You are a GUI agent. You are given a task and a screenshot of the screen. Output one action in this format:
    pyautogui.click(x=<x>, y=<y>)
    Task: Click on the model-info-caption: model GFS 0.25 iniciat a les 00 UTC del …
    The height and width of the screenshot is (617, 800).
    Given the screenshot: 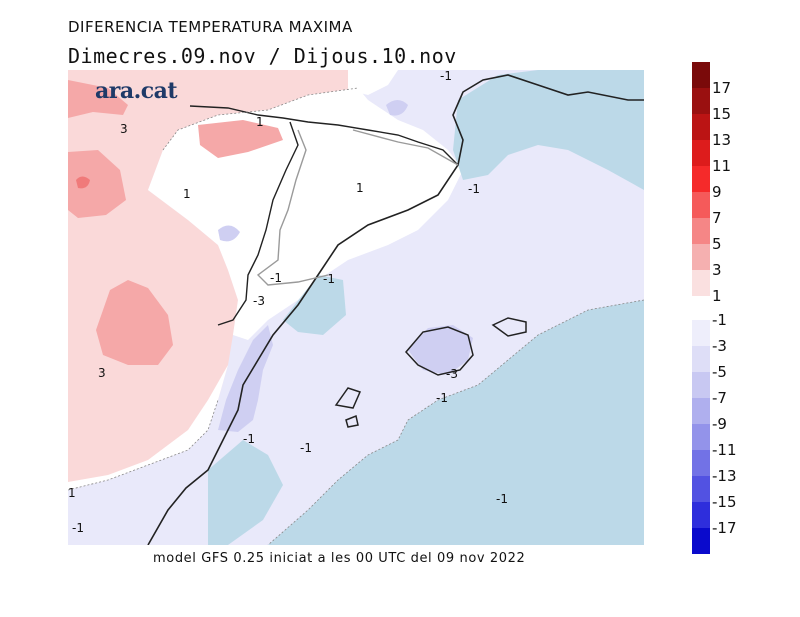 What is the action you would take?
    pyautogui.click(x=339, y=558)
    